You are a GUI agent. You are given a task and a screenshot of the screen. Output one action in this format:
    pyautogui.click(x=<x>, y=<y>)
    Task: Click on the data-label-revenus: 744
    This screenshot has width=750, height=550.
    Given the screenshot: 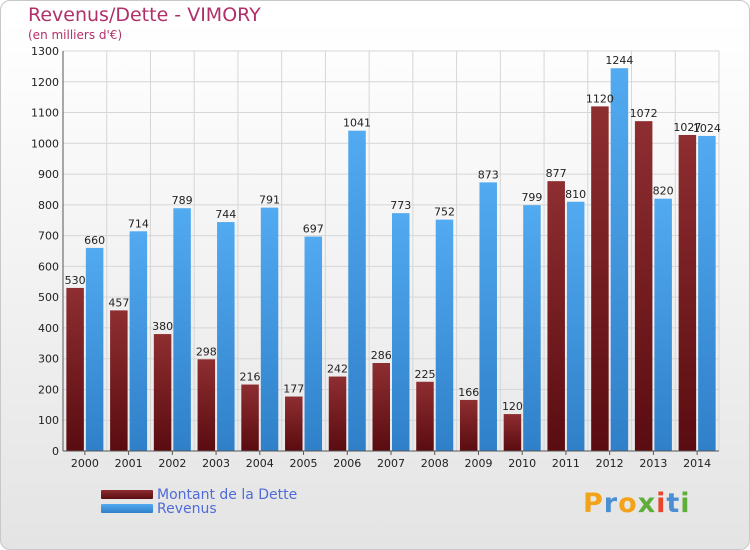 What is the action you would take?
    pyautogui.click(x=225, y=214)
    